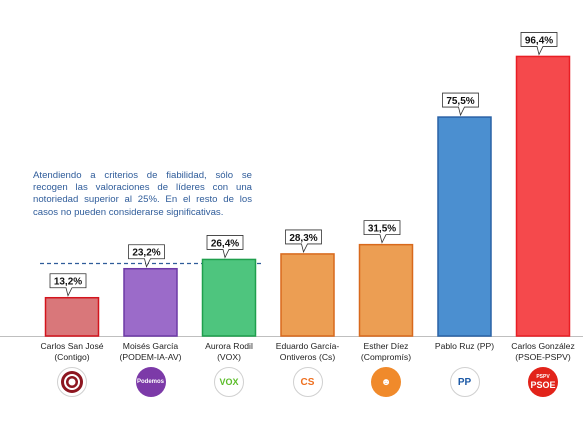 The height and width of the screenshot is (429, 583). What do you see at coordinates (72, 357) in the screenshot?
I see `category-label-line: (Contigo)` at bounding box center [72, 357].